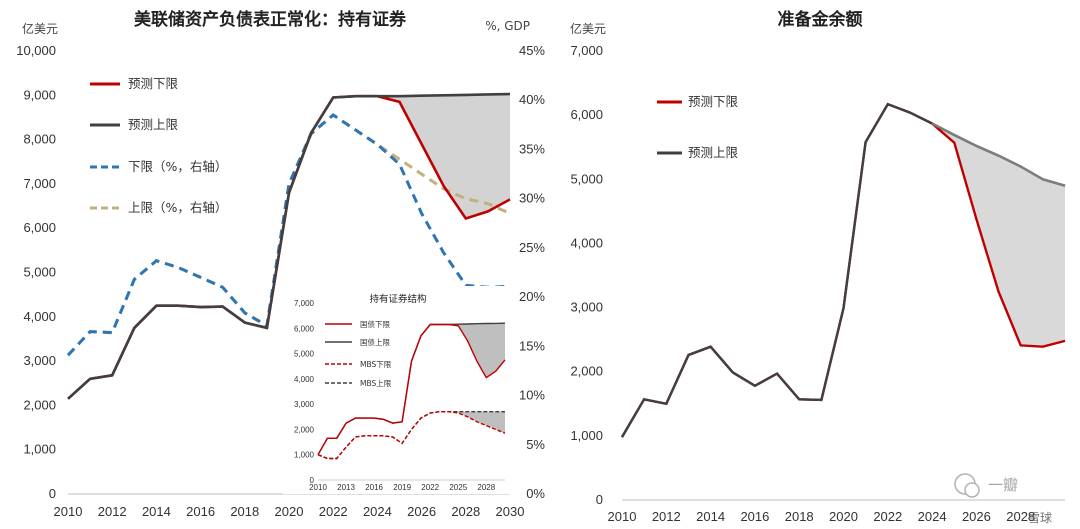  Describe the element at coordinates (200, 511) in the screenshot. I see `left-x-tick: 2016` at that location.